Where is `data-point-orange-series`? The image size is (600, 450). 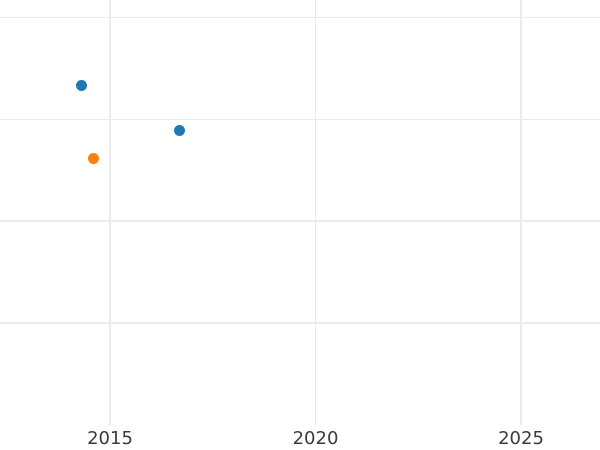
data-point-orange-series is located at coordinates (94, 158).